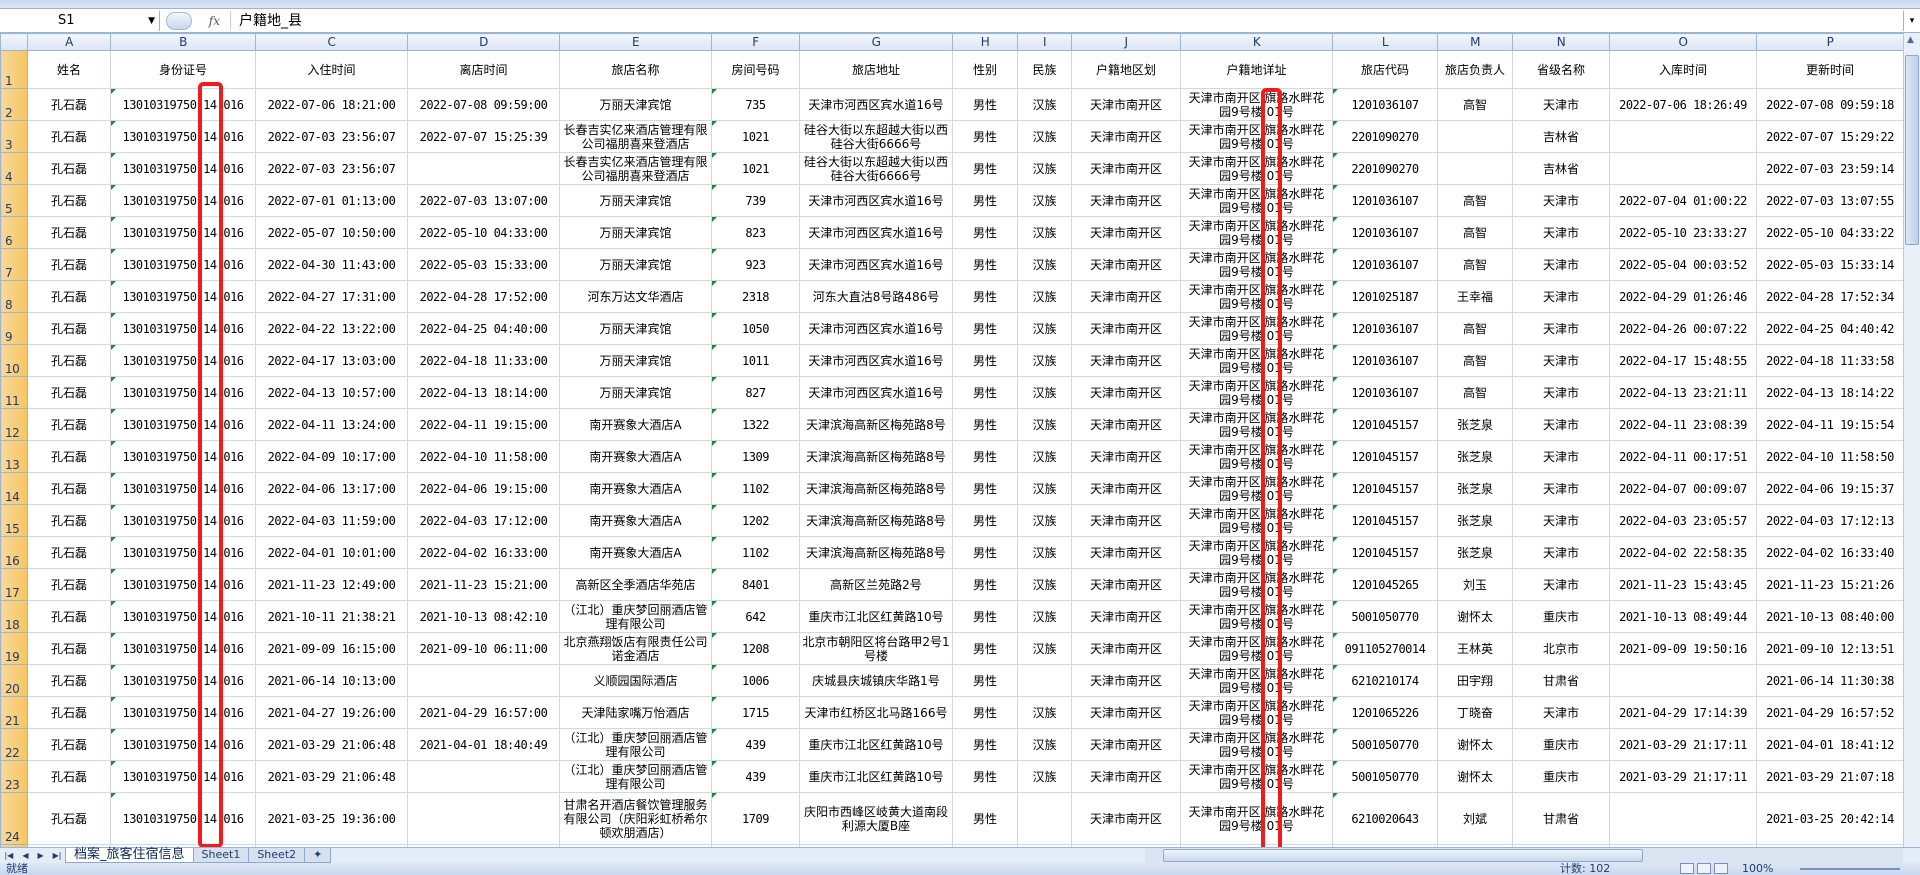 This screenshot has width=1920, height=875. Describe the element at coordinates (1044, 69) in the screenshot. I see `header-cell: 民族` at that location.